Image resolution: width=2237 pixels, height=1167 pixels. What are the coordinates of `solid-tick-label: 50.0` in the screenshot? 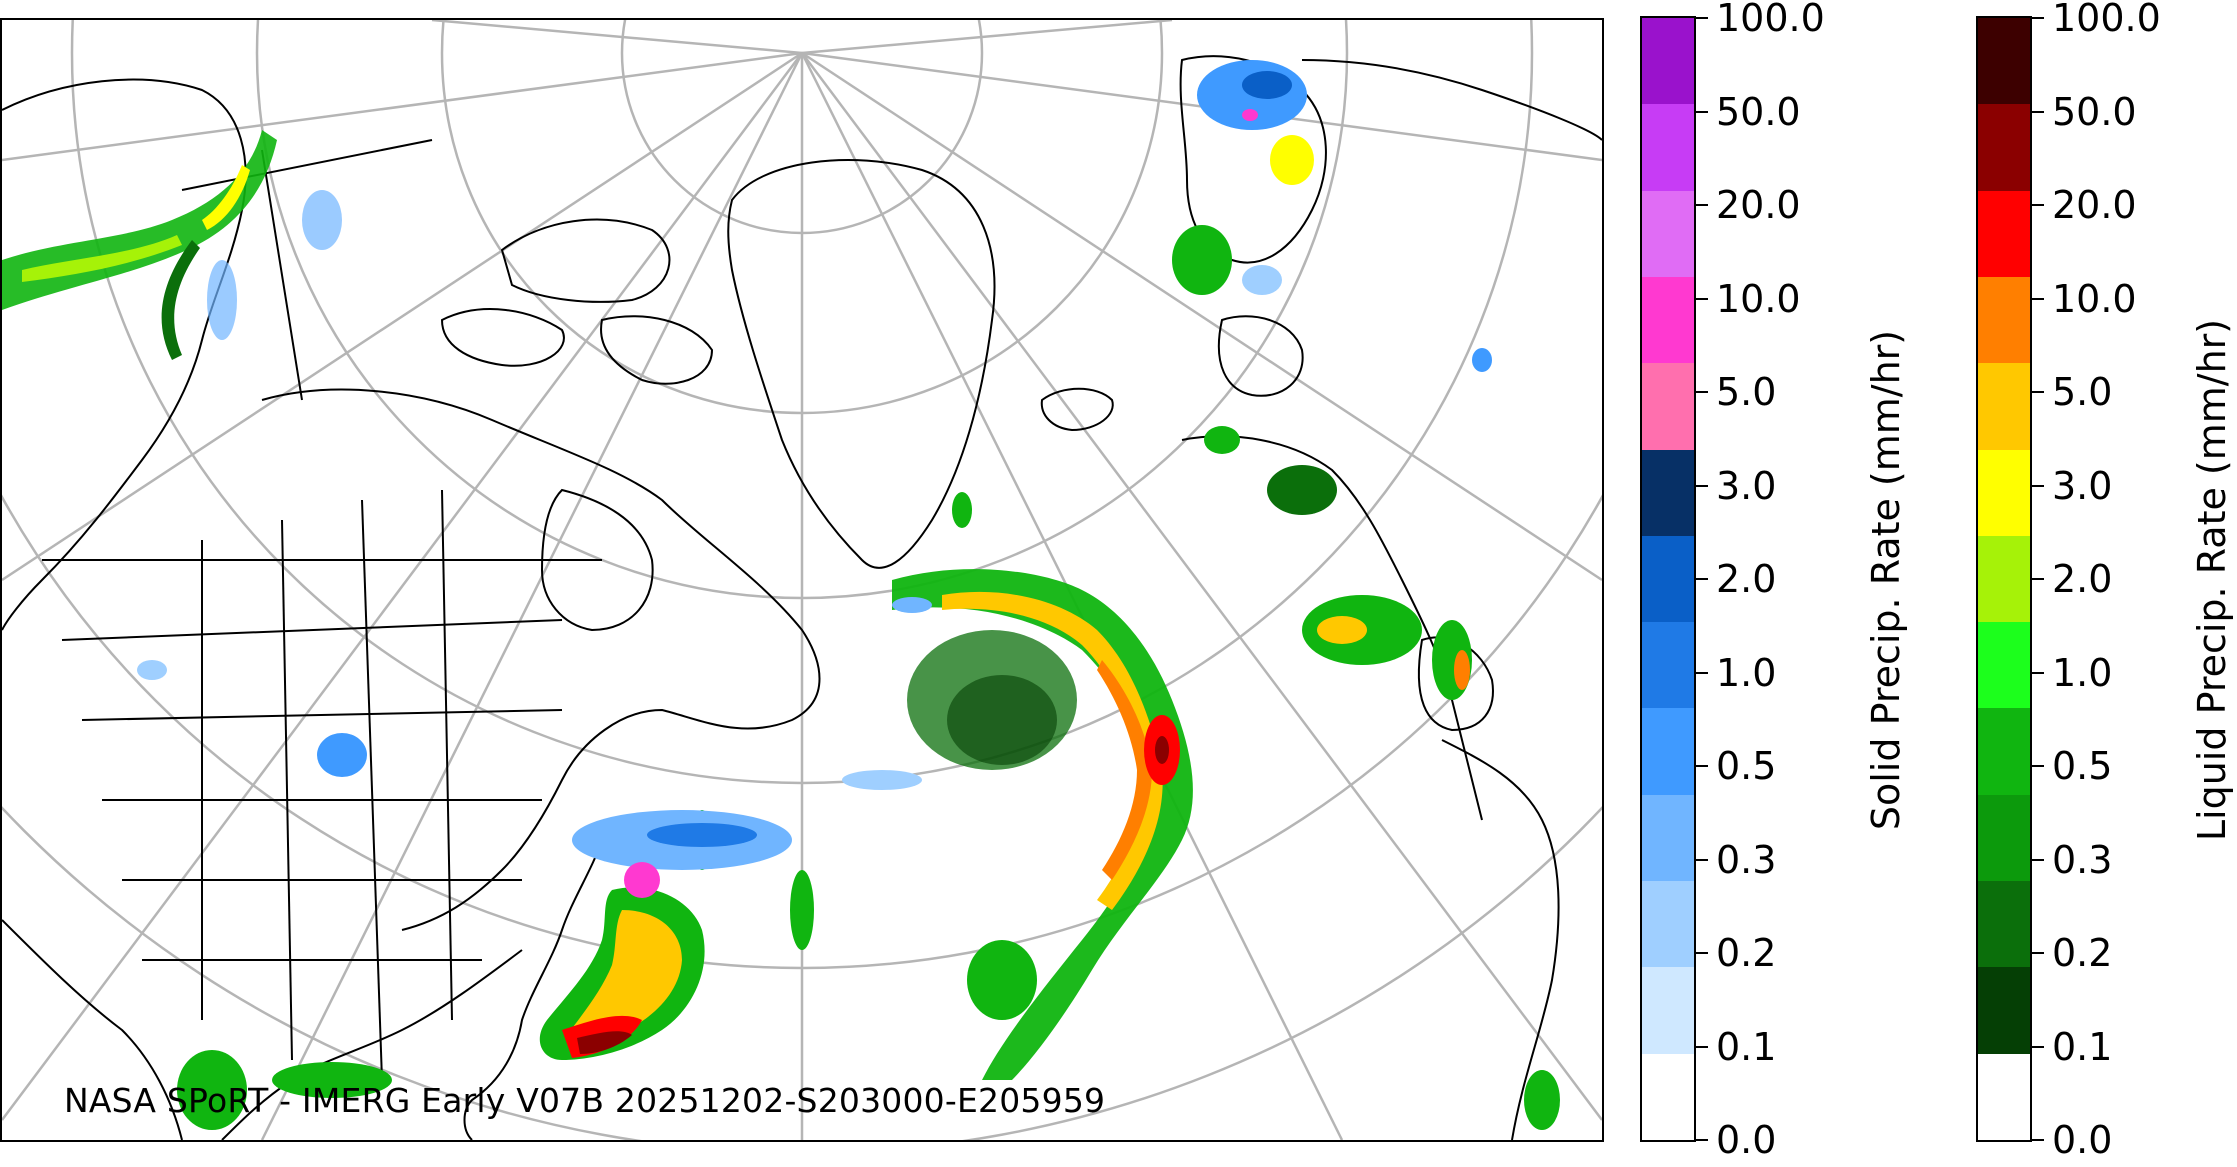 It's located at (1758, 111).